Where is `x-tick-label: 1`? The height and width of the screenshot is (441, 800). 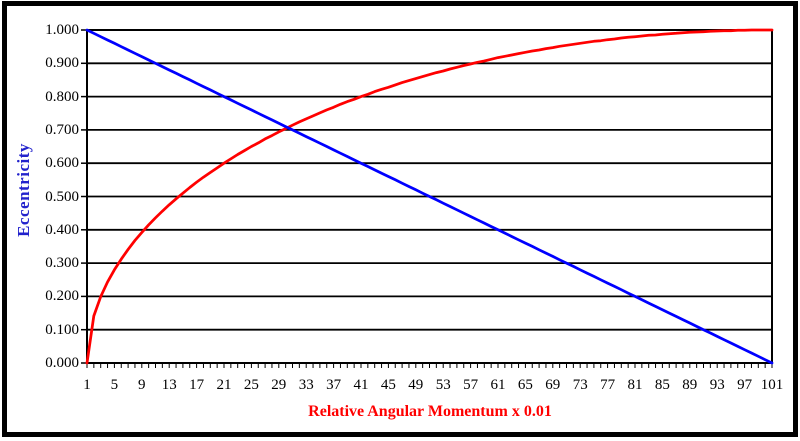
x-tick-label: 1 is located at coordinates (87, 385).